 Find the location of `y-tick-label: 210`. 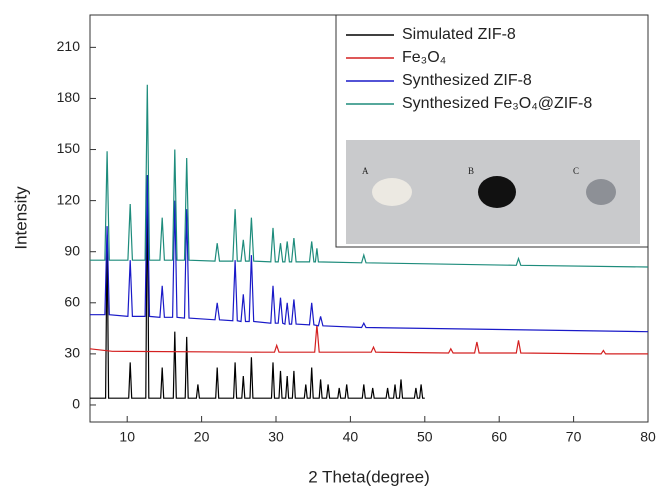

y-tick-label: 210 is located at coordinates (69, 46).